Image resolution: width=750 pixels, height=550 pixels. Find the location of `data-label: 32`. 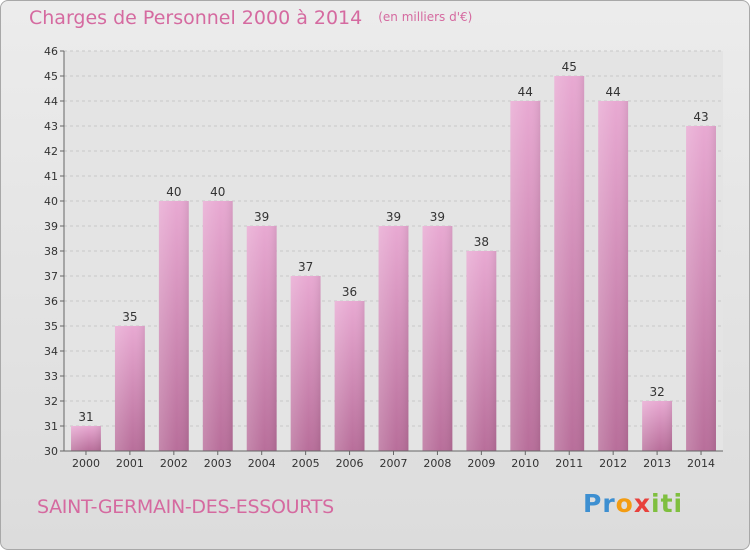

data-label: 32 is located at coordinates (656, 392).